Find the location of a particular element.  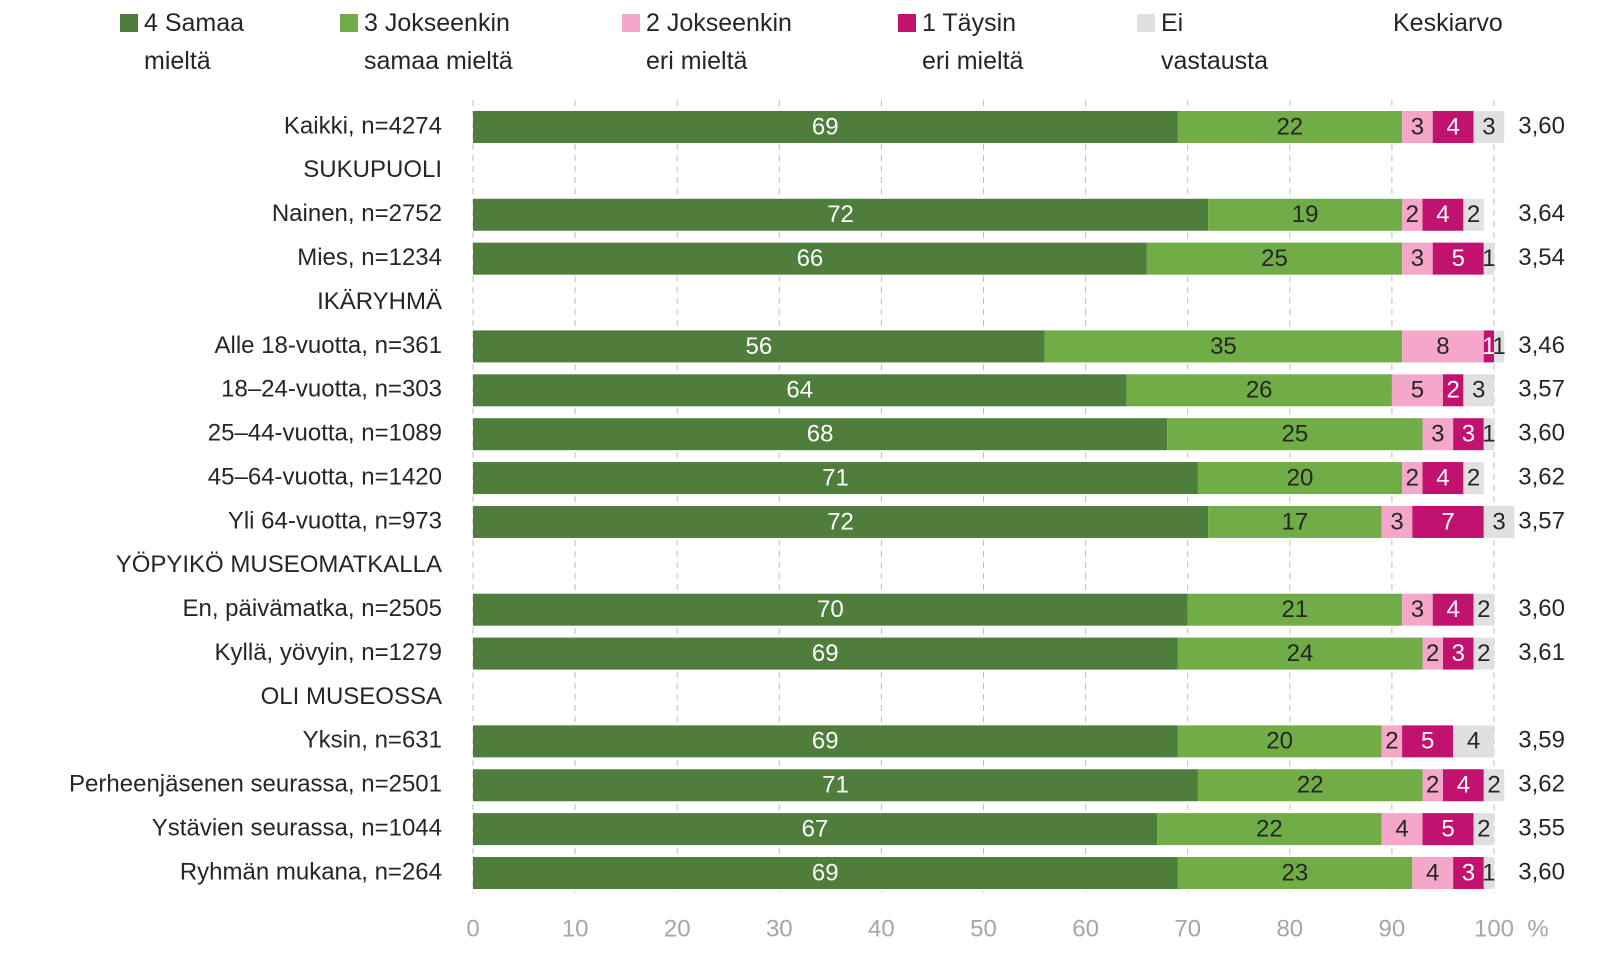

x-tick-label: 30 is located at coordinates (779, 928).